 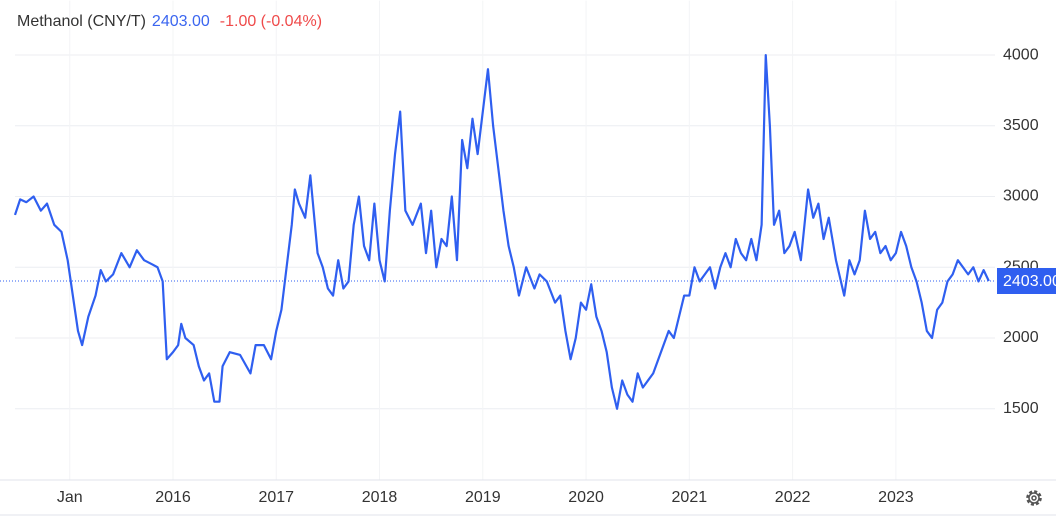 I want to click on last-price-tag, so click(x=1026, y=280).